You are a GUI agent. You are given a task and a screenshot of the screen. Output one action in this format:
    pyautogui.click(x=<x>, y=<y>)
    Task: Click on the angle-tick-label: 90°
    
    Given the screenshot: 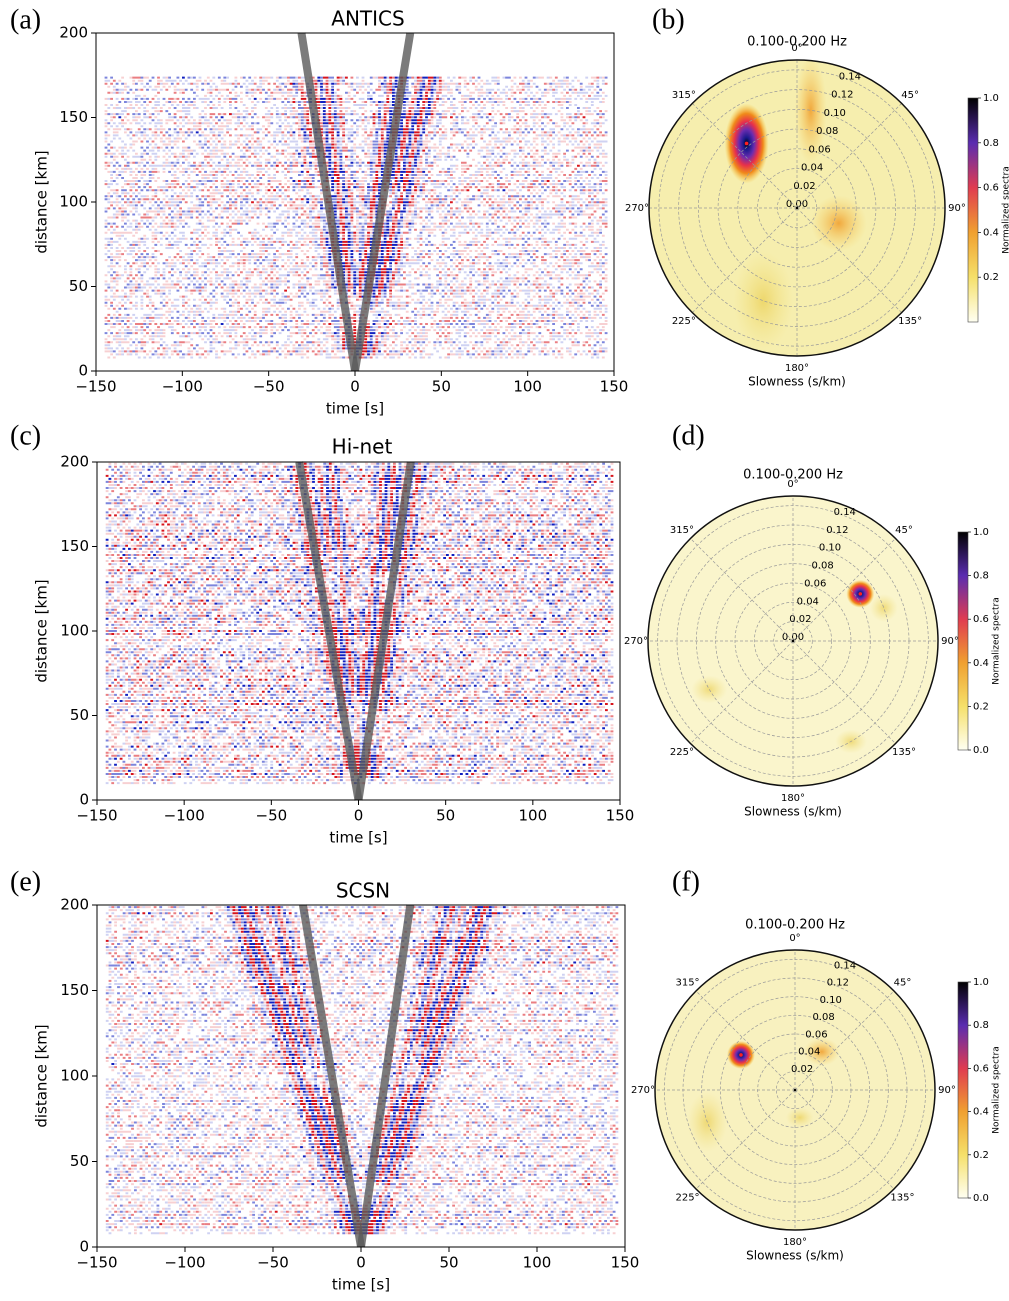 What is the action you would take?
    pyautogui.click(x=957, y=208)
    